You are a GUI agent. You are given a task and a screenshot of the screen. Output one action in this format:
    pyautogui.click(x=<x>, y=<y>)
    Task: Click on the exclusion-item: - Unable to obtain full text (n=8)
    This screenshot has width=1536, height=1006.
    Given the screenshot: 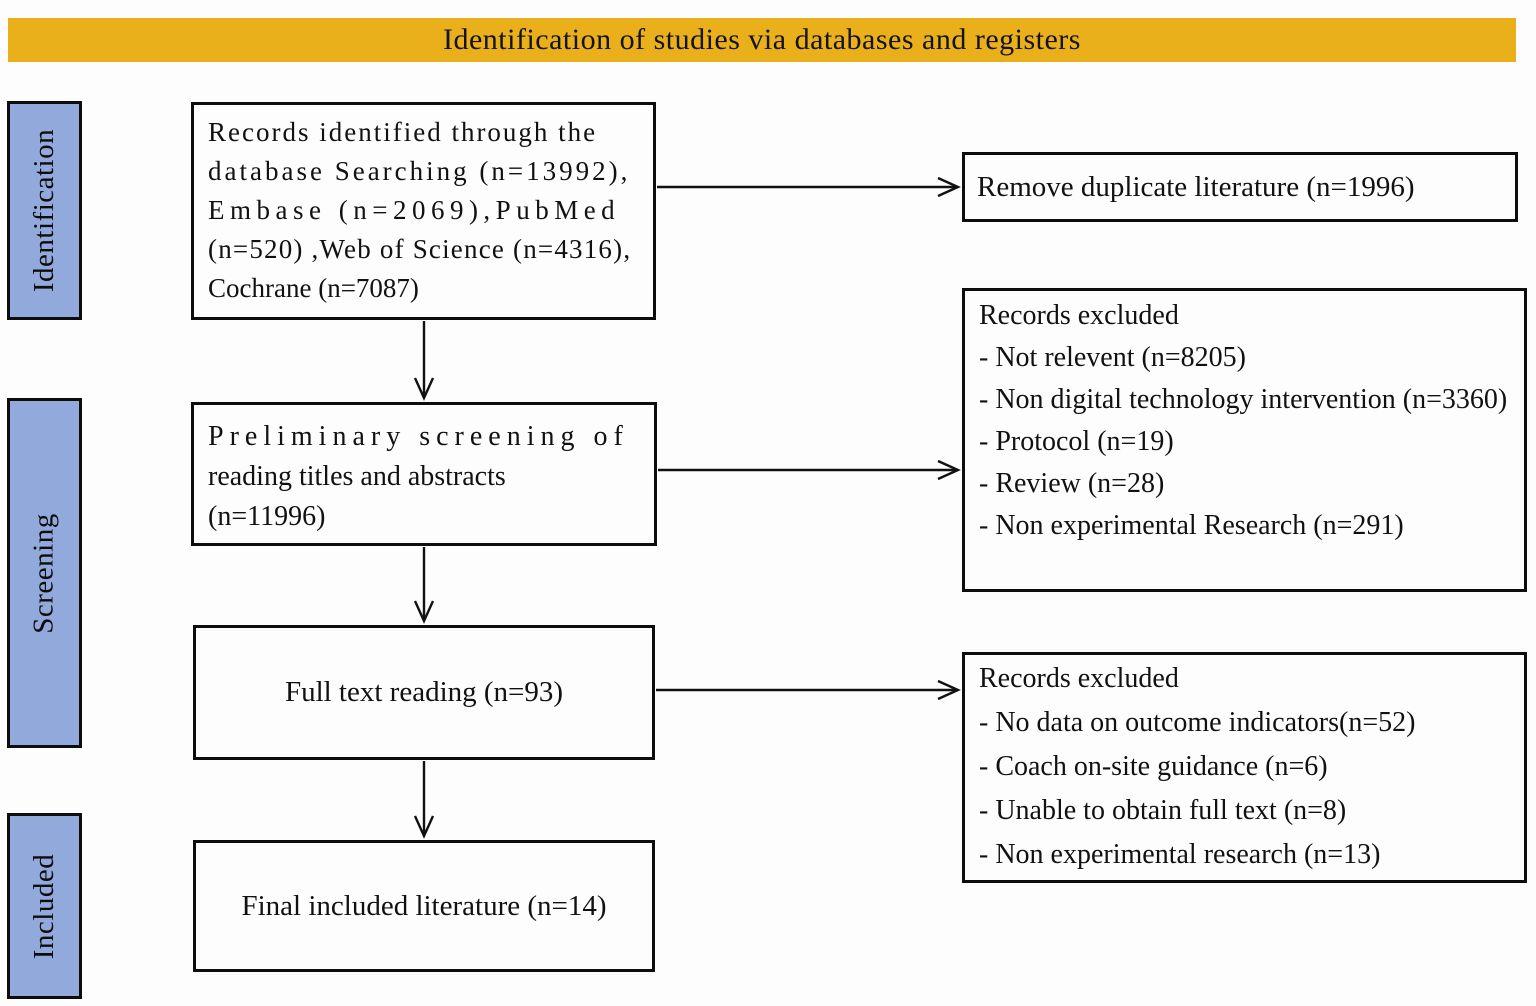 What is the action you would take?
    pyautogui.click(x=1163, y=810)
    